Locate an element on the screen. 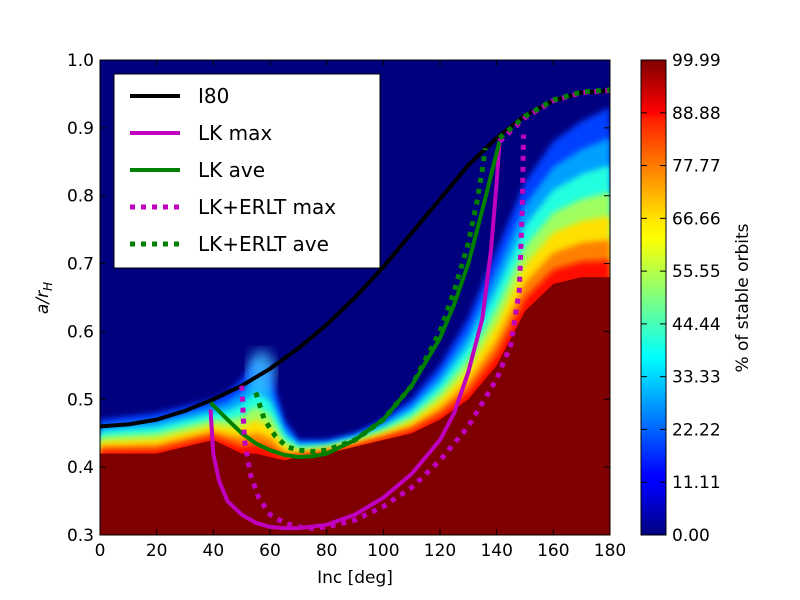  colorbar-tick-label: 33.33 is located at coordinates (696, 378).